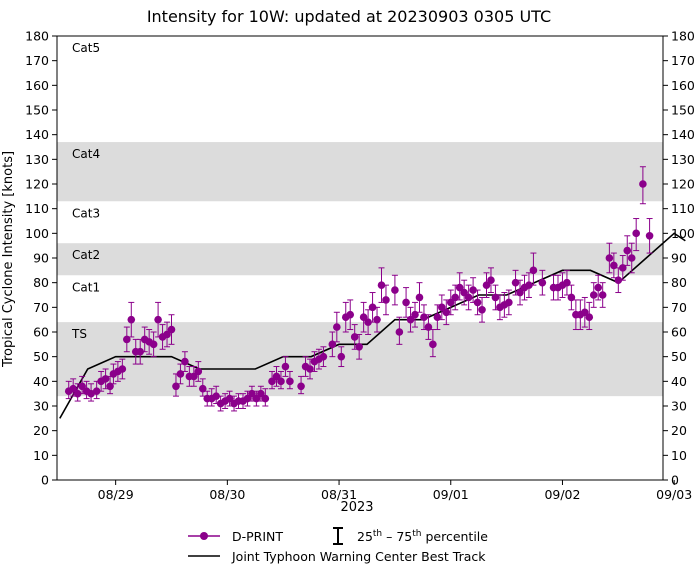 The width and height of the screenshot is (699, 571). Describe the element at coordinates (37, 184) in the screenshot. I see `y-tick-label-left: 120` at that location.